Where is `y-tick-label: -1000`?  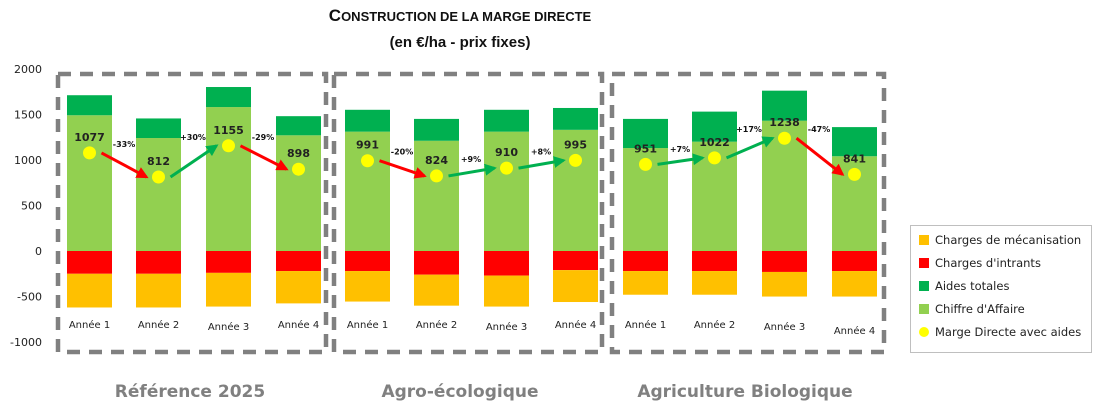 y-tick-label: -1000 is located at coordinates (26, 342).